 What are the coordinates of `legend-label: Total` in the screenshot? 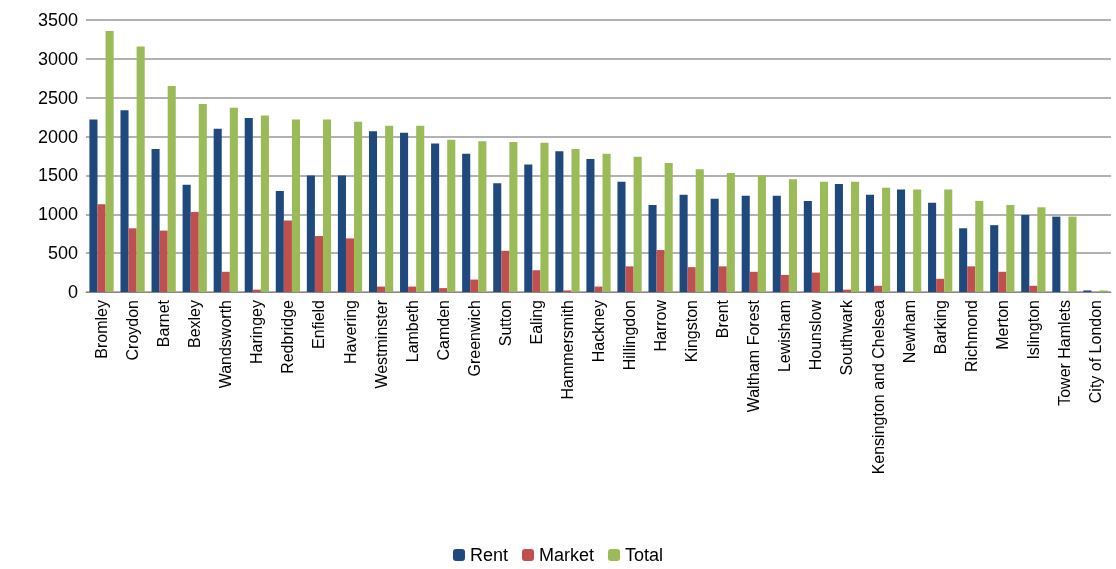 It's located at (644, 555).